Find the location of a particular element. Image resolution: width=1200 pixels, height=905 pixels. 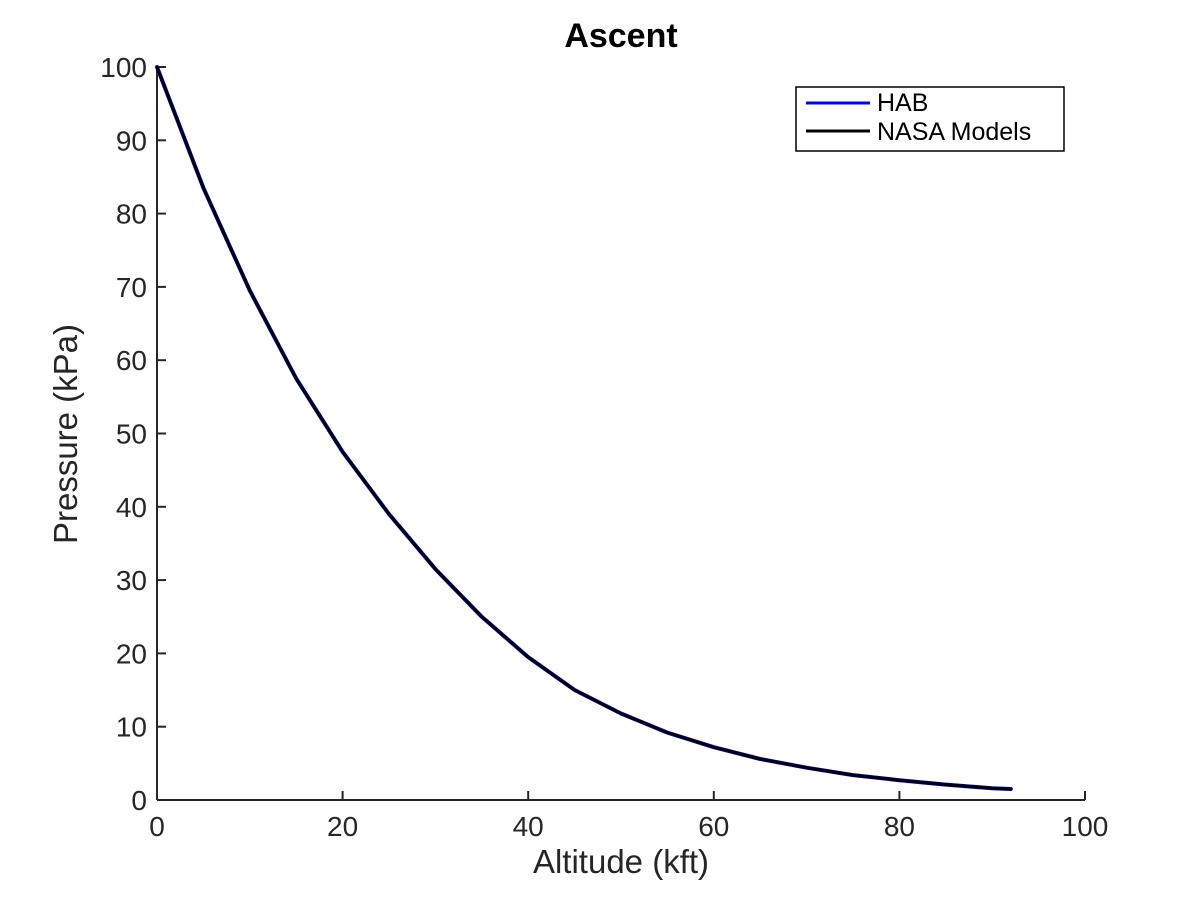

y-tick-label: 10 is located at coordinates (131, 727).